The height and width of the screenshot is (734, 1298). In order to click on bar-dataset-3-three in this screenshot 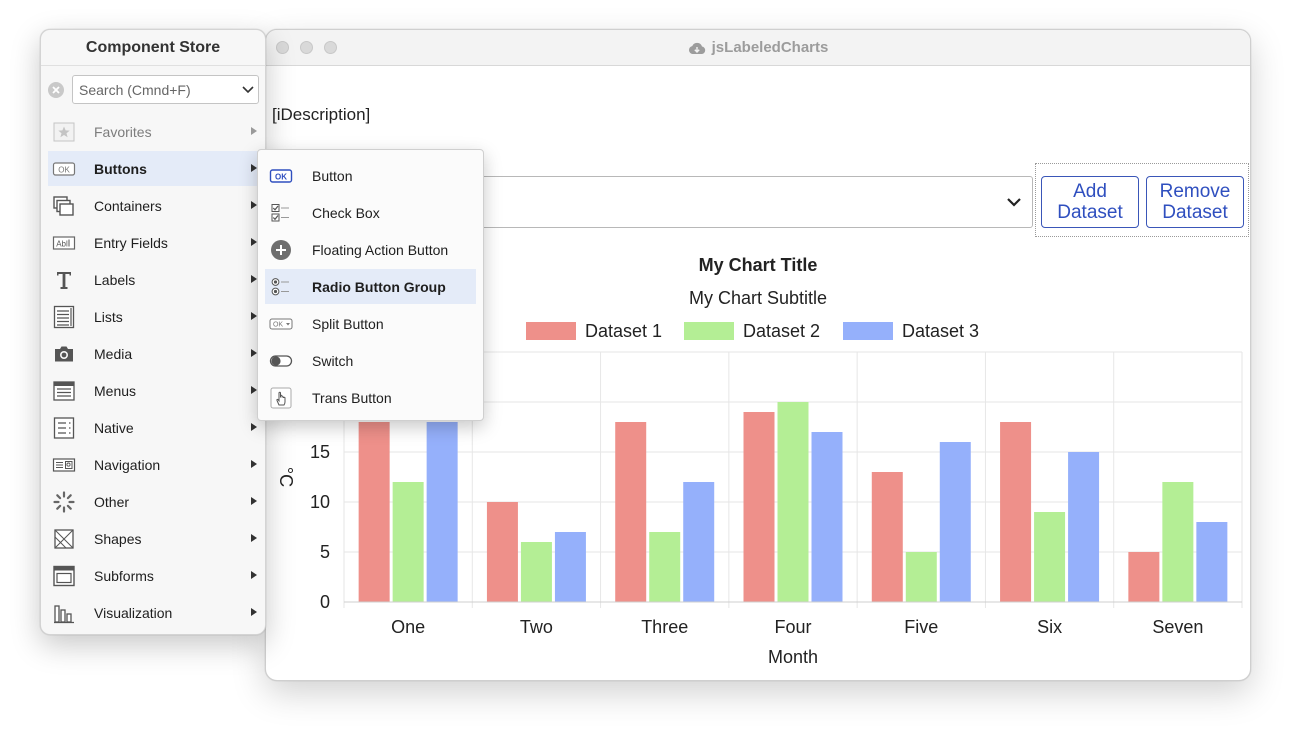, I will do `click(699, 542)`.